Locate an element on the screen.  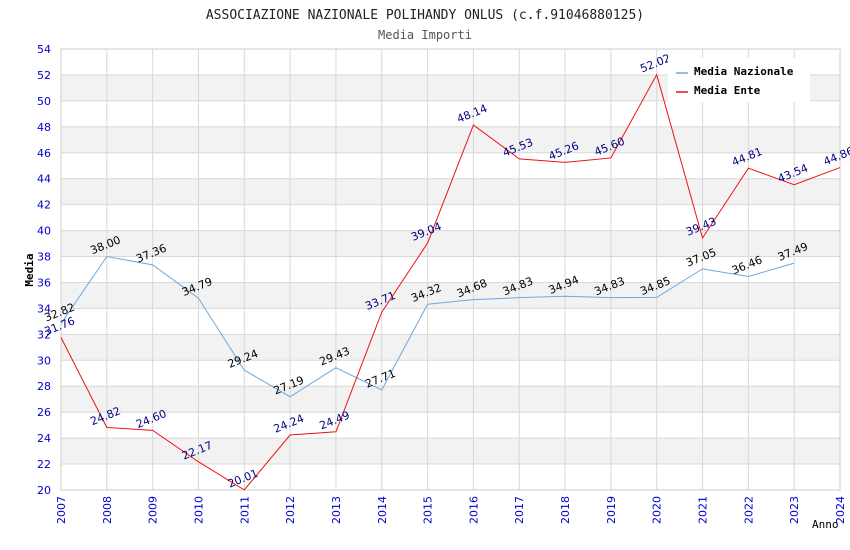
y-tick-label: 42 is located at coordinates (44, 205).